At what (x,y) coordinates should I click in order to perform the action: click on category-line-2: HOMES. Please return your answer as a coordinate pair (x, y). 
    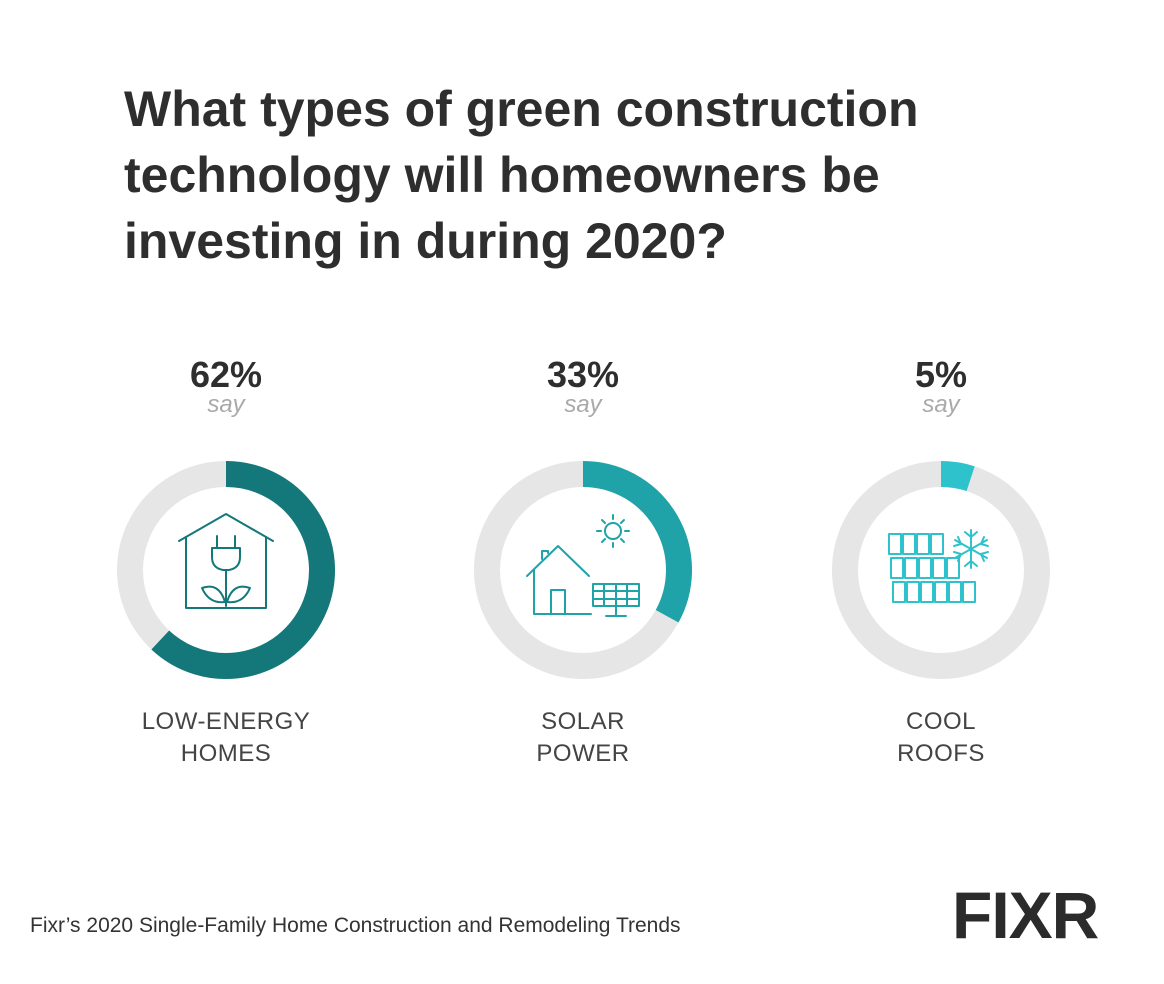
    Looking at the image, I should click on (226, 753).